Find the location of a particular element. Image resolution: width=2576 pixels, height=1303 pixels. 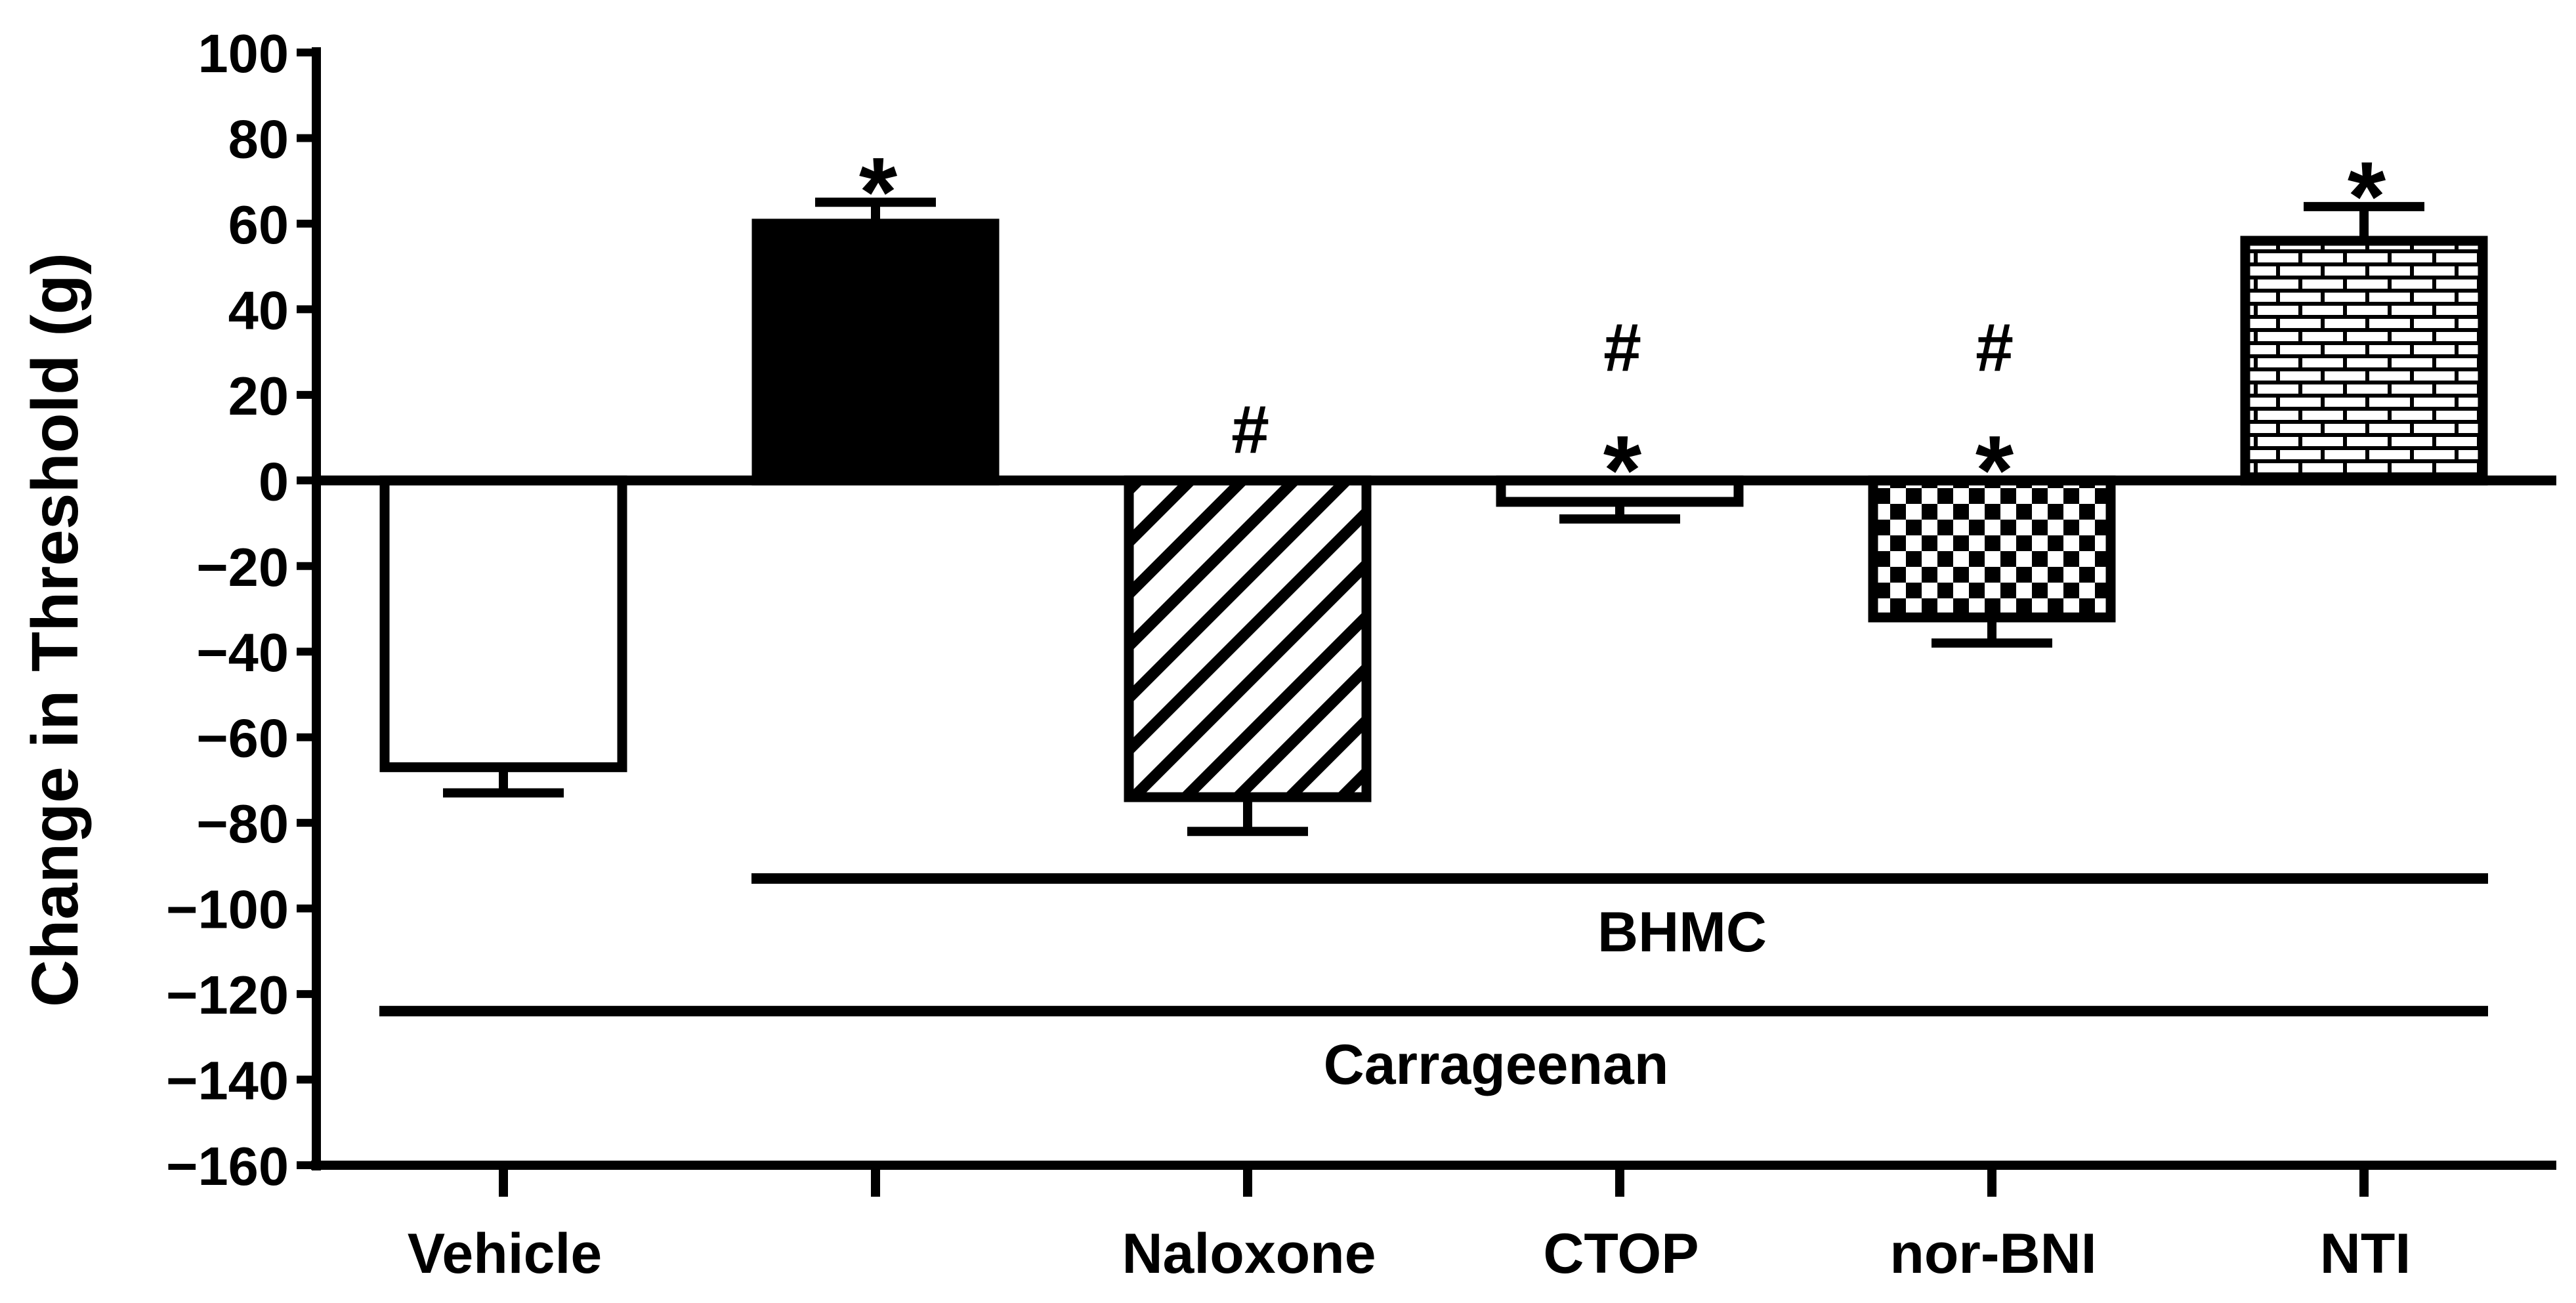

y-axis-title: Change in Threshold (g) is located at coordinates (55, 630).